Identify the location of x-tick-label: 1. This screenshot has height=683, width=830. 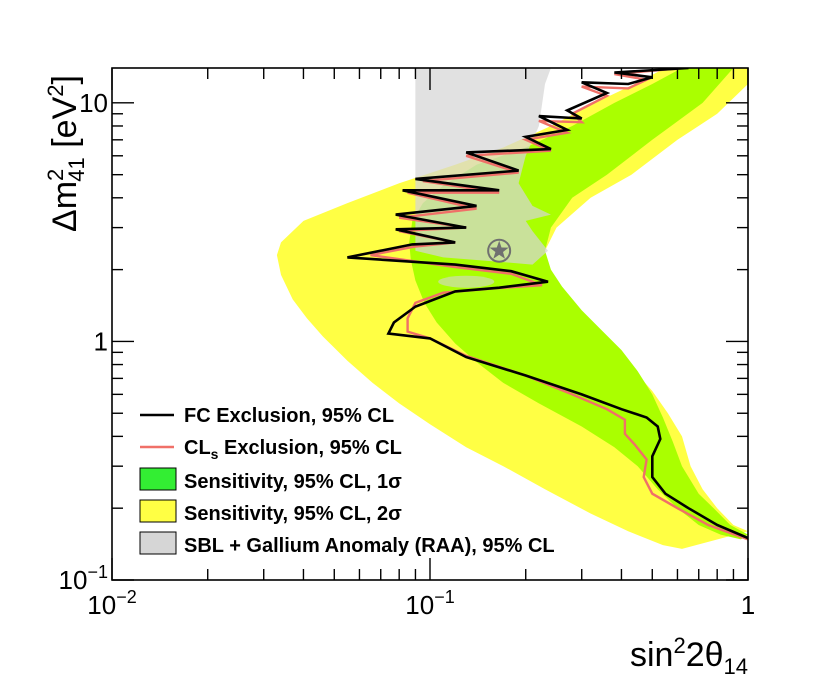
(748, 605).